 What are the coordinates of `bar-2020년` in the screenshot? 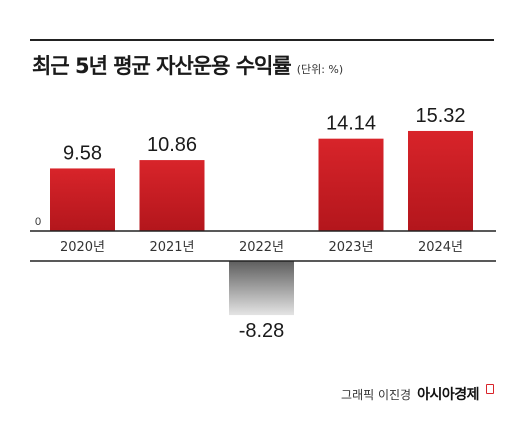 It's located at (82, 199).